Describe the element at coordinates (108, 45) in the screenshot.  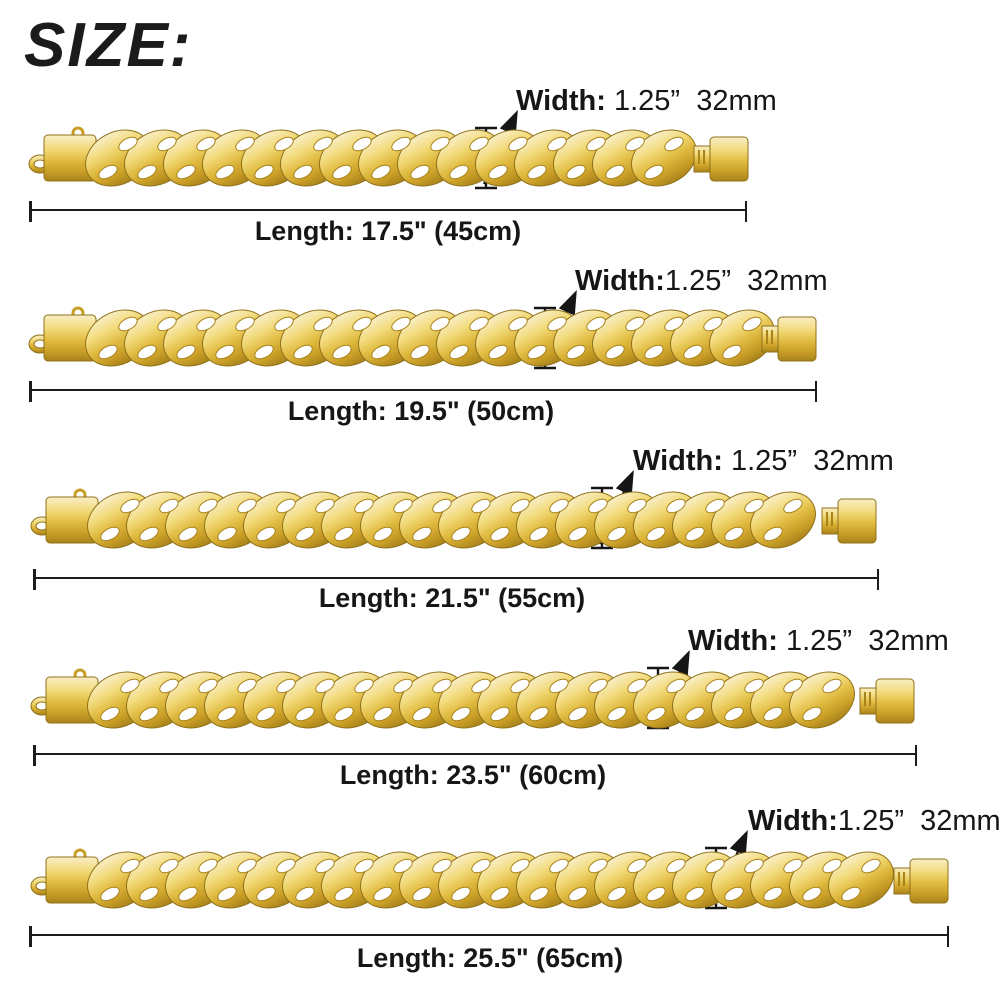
I see `page-title: SIZE:` at that location.